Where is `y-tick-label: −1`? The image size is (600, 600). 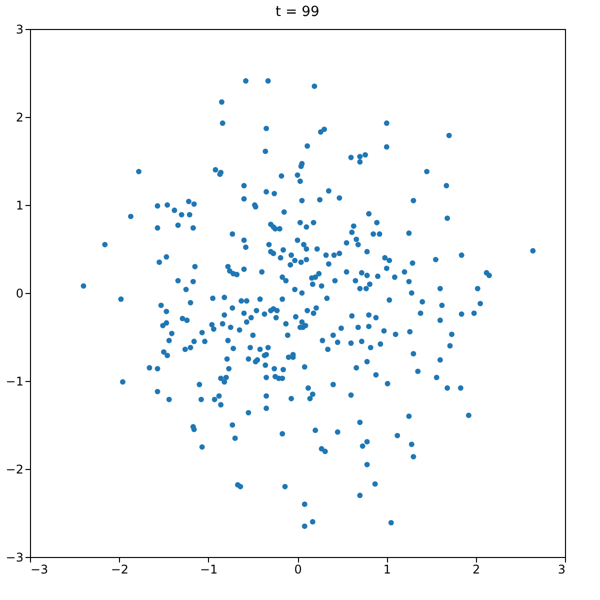 y-tick-label: −1 is located at coordinates (15, 381).